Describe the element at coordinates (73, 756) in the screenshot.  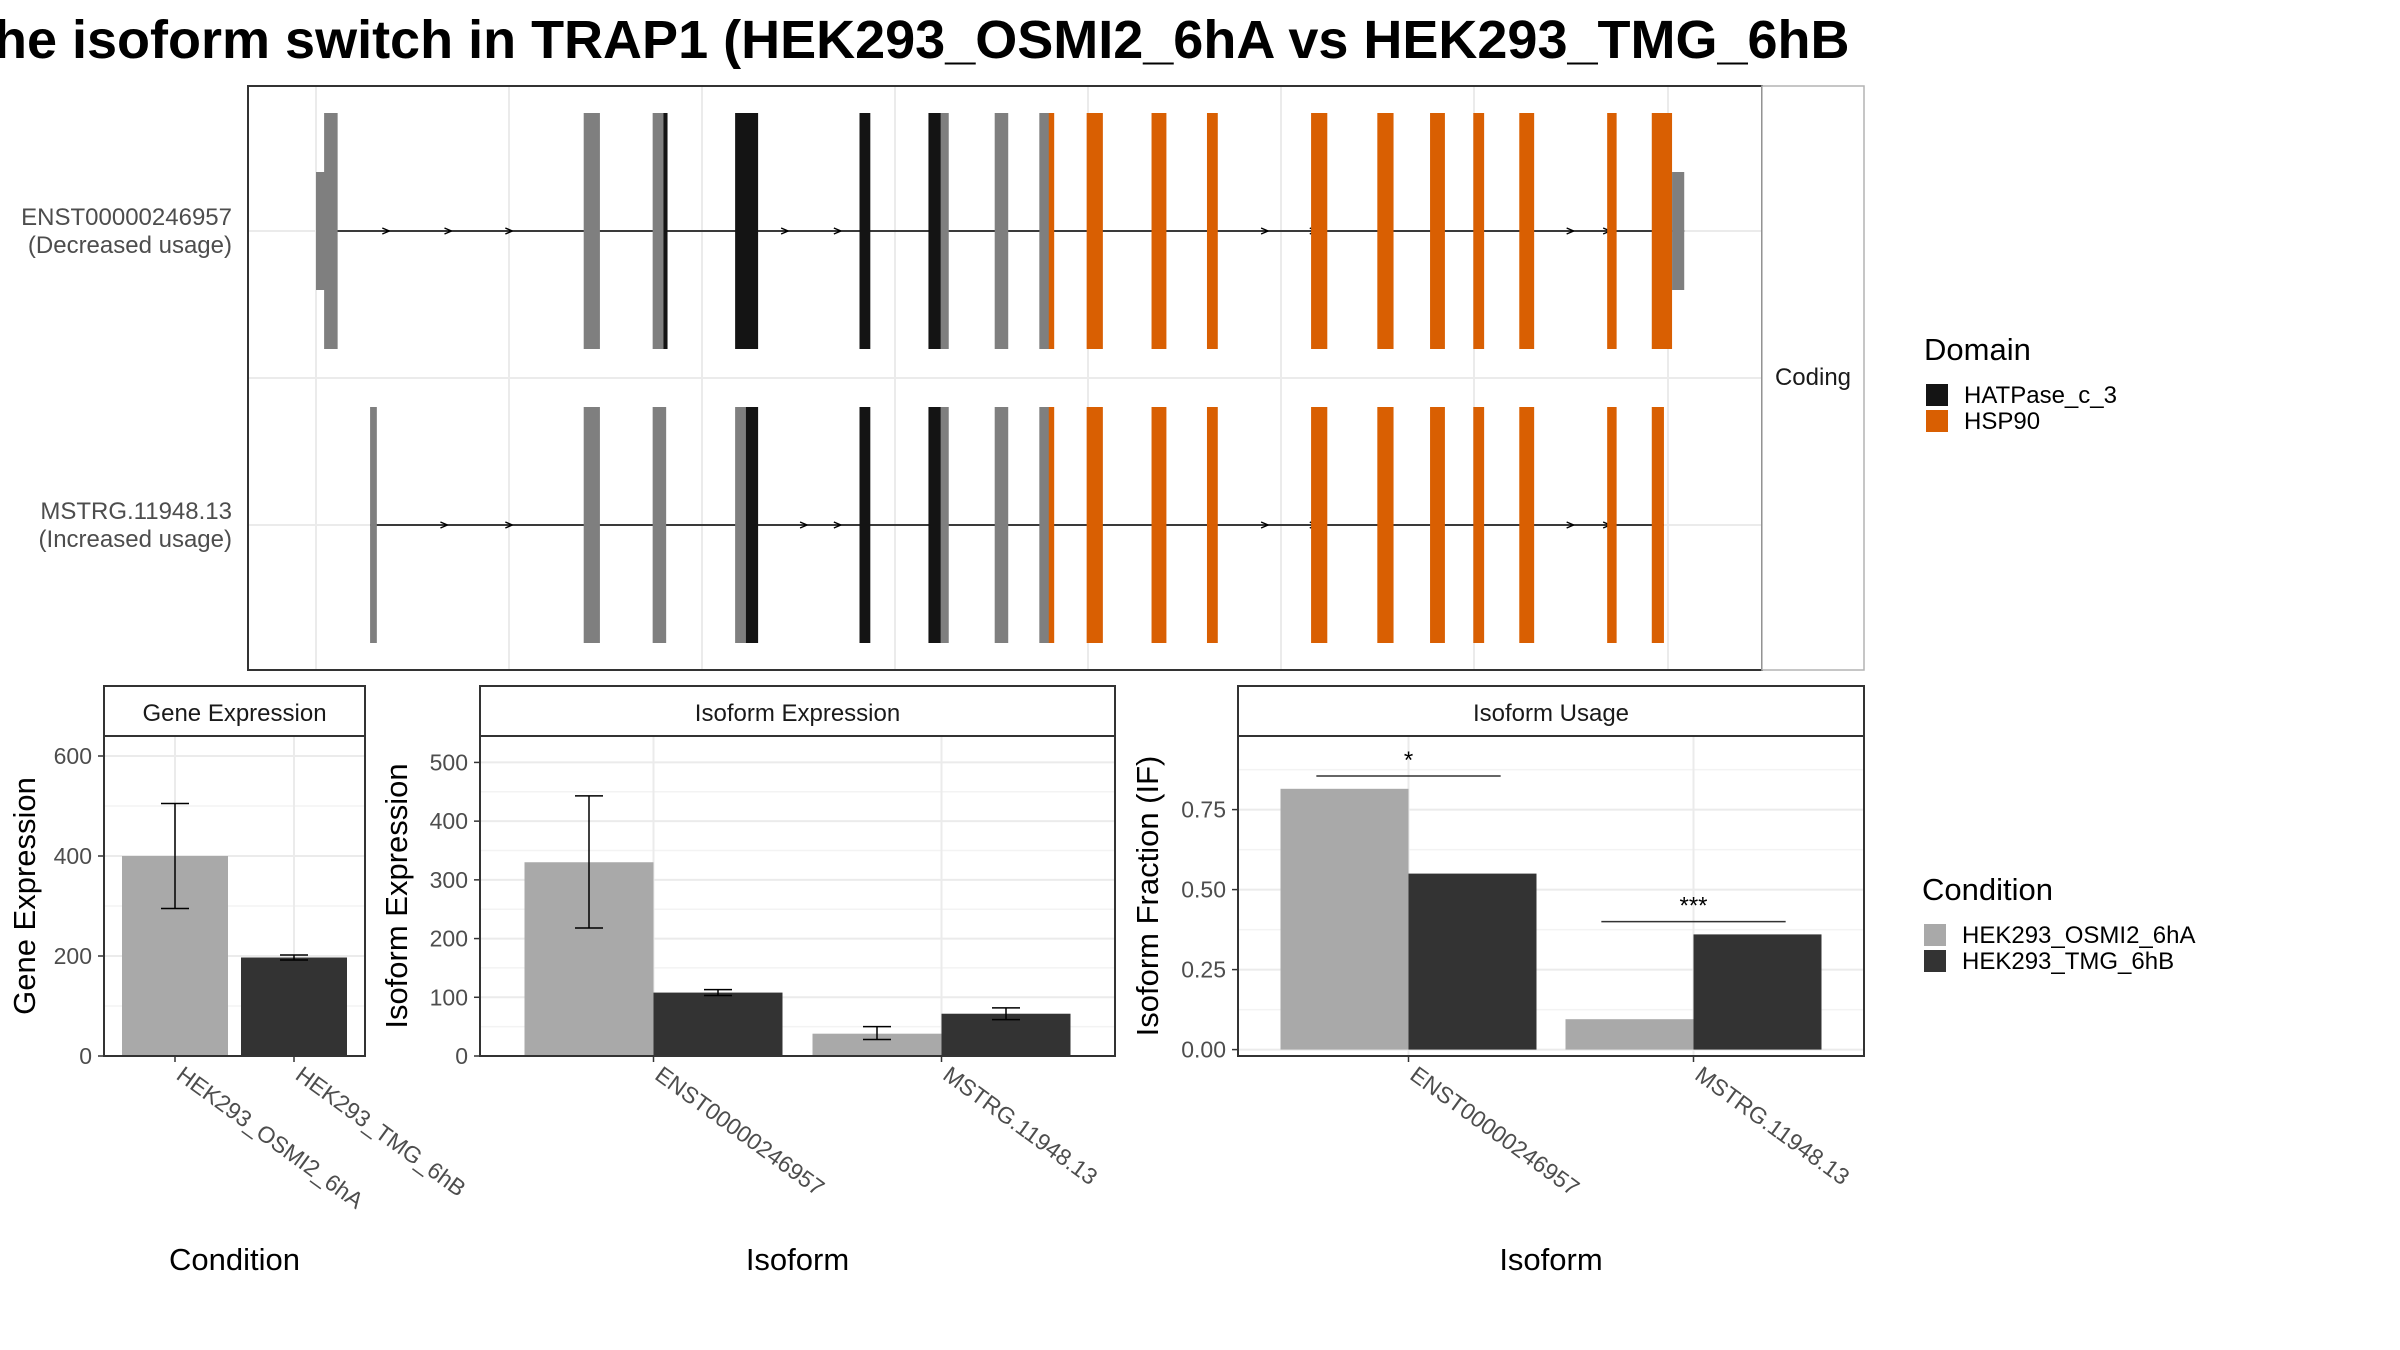
I see `y-tick-label: 600` at that location.